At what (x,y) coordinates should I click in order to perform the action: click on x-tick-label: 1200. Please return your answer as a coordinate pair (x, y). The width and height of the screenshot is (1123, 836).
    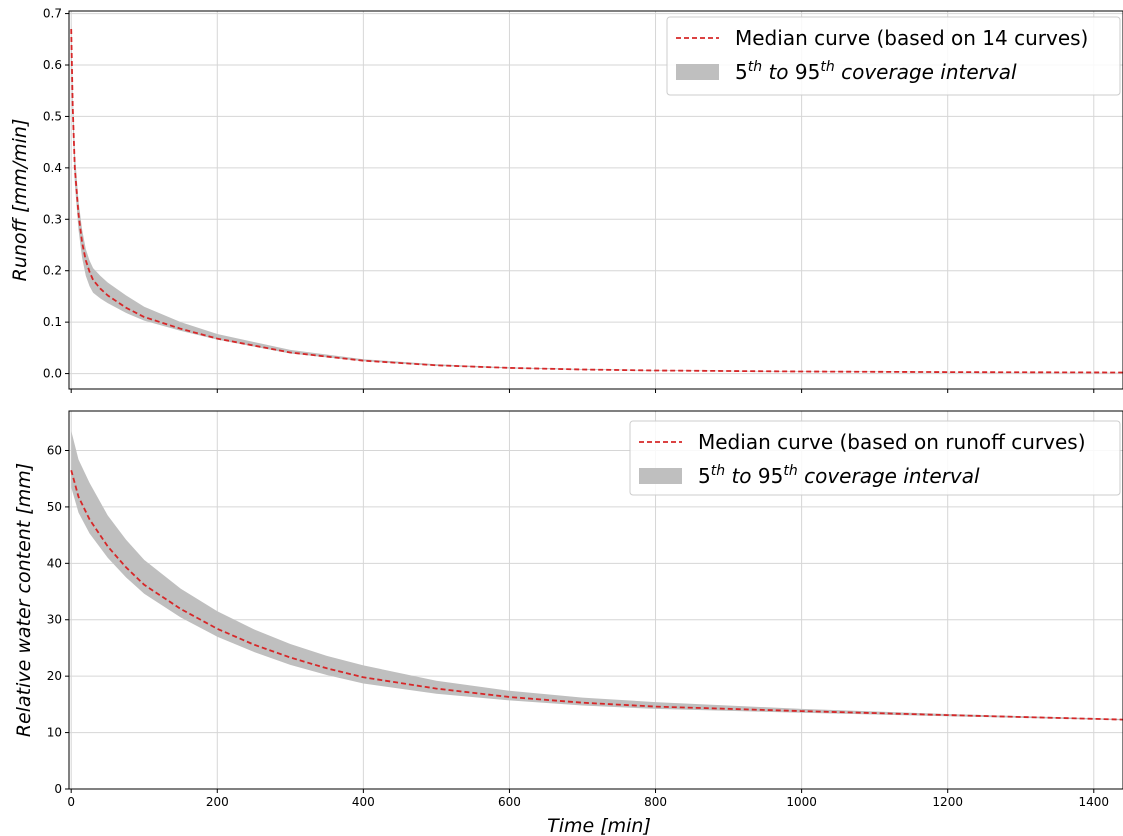
    Looking at the image, I should click on (947, 802).